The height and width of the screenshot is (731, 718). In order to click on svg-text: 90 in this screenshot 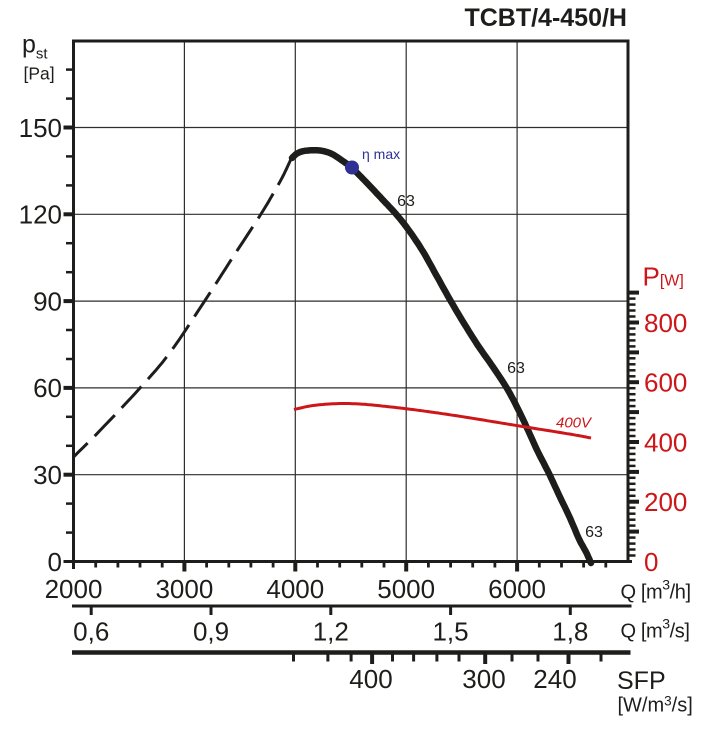, I will do `click(47, 301)`.